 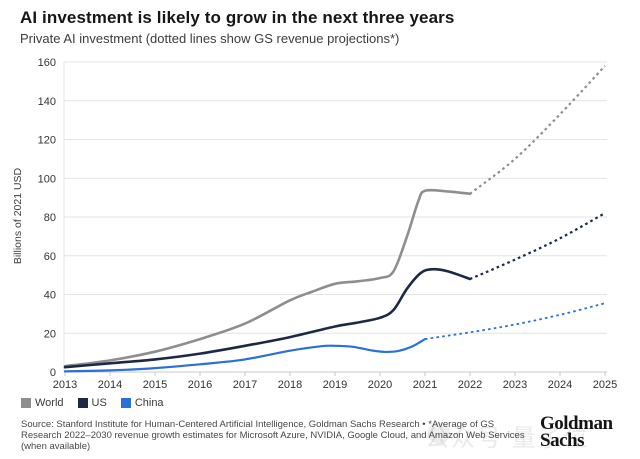 What do you see at coordinates (155, 385) in the screenshot?
I see `x-tick-label: 2015` at bounding box center [155, 385].